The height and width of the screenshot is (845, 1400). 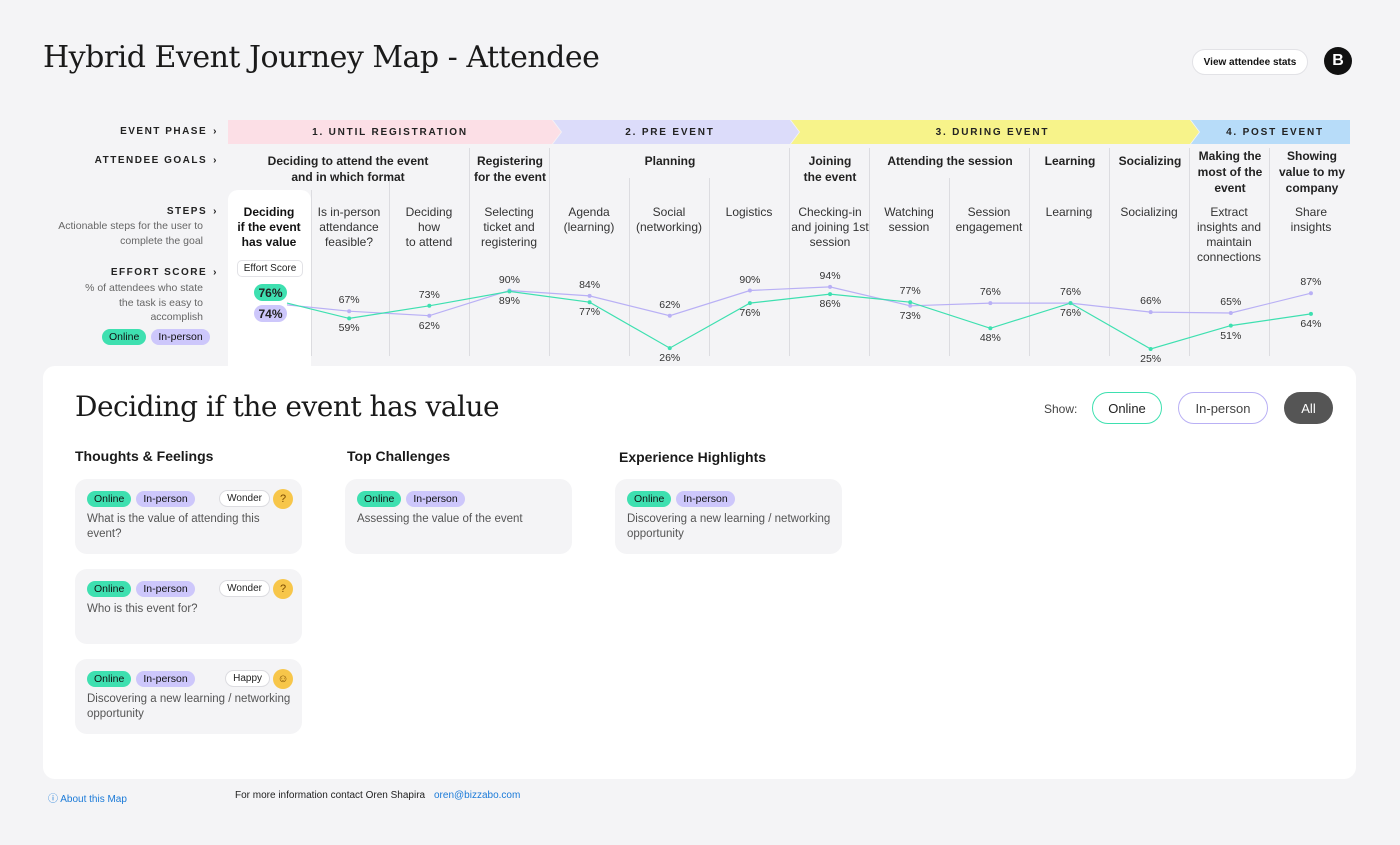 What do you see at coordinates (1070, 161) in the screenshot?
I see `goal-learning: Learning` at bounding box center [1070, 161].